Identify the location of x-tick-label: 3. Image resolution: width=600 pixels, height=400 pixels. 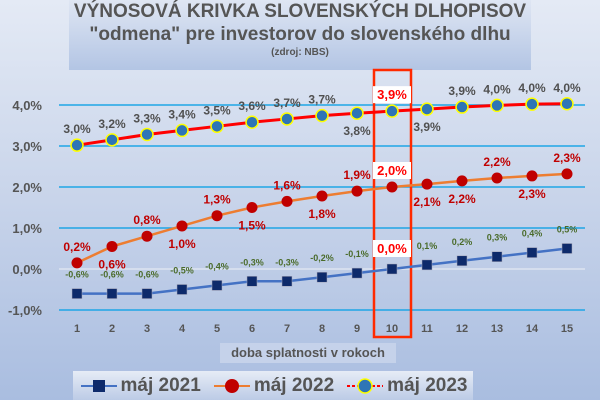
(147, 329).